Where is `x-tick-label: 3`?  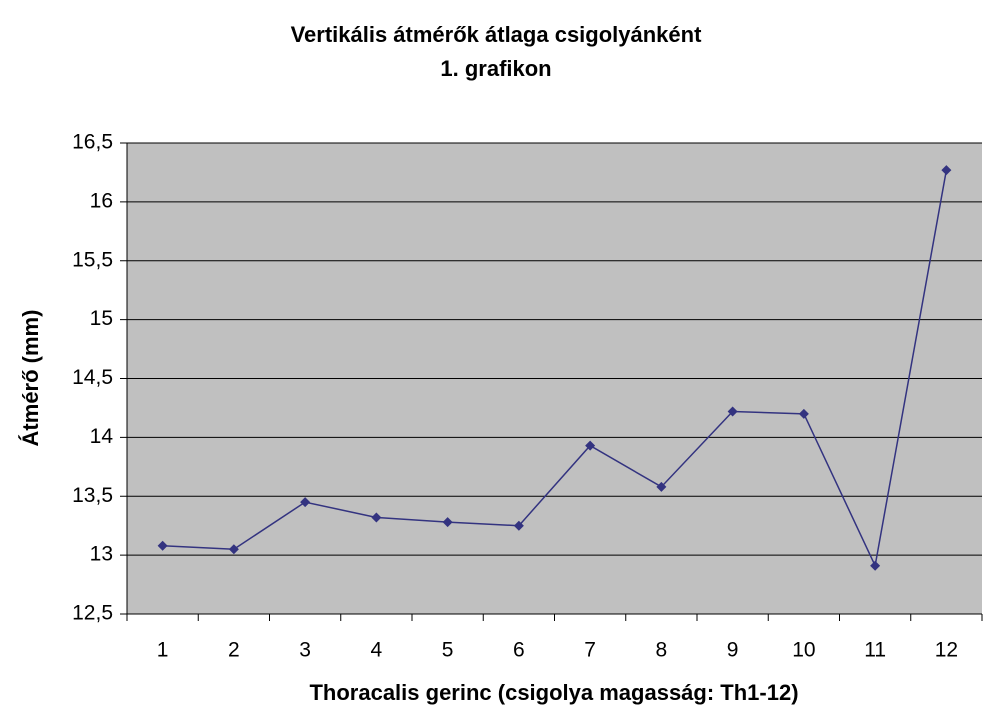
x-tick-label: 3 is located at coordinates (305, 650).